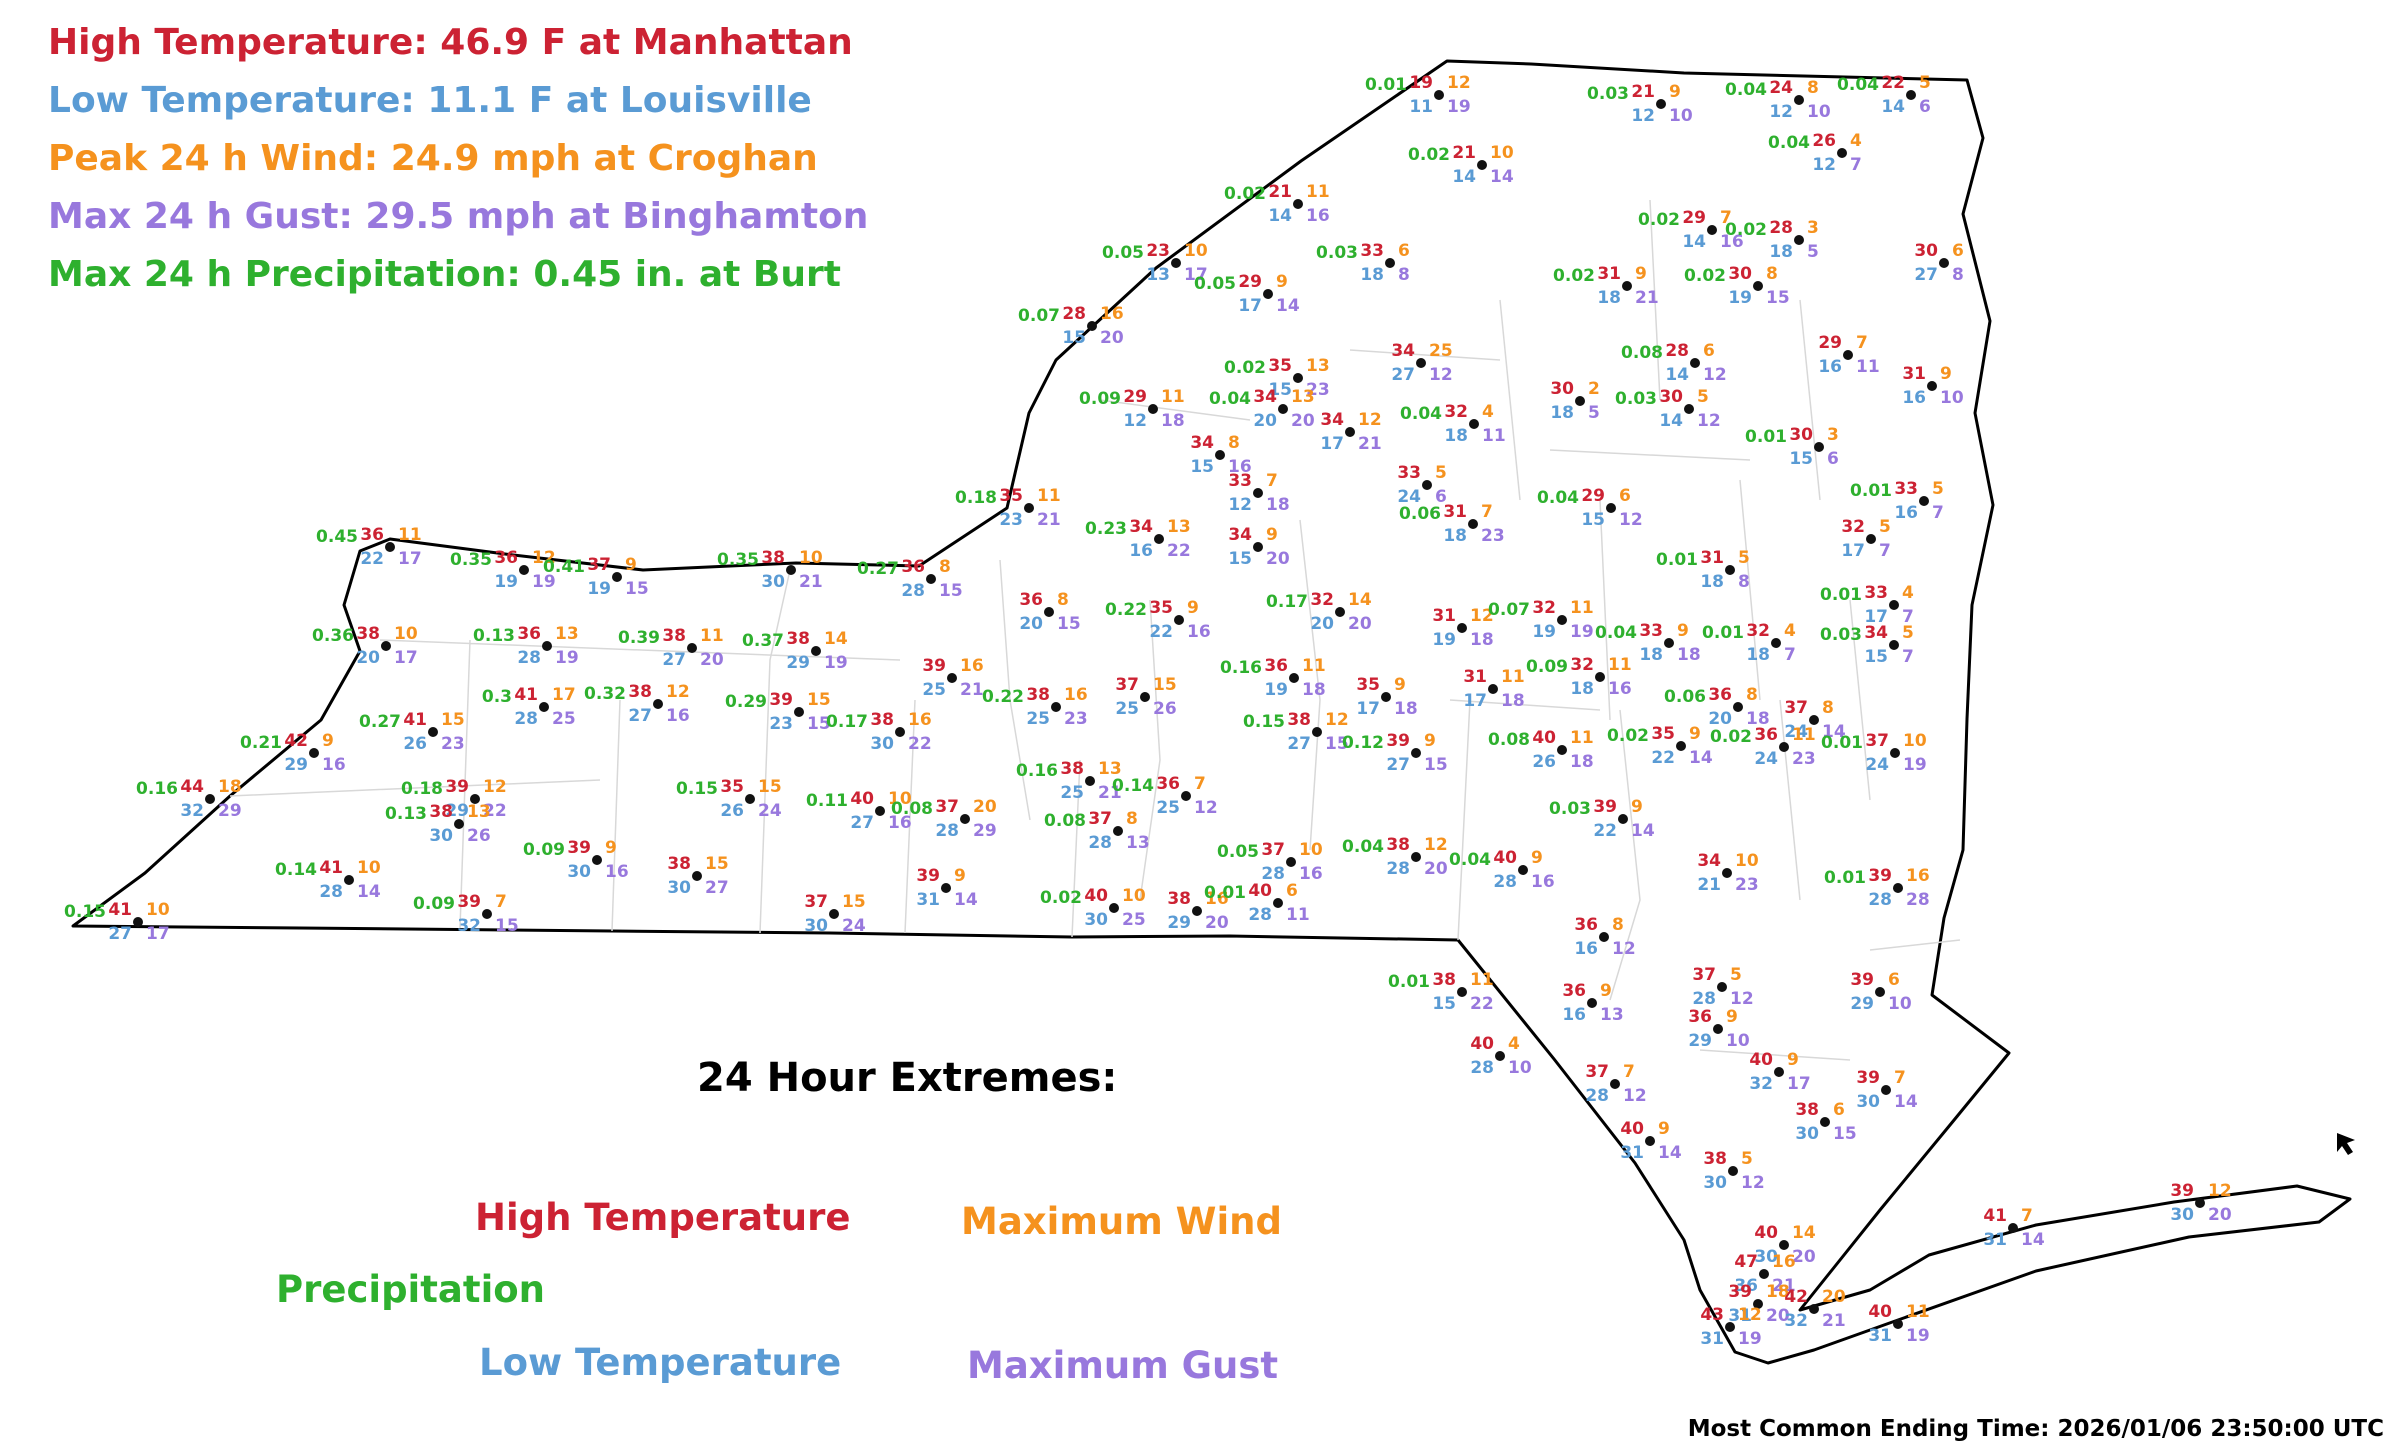 The width and height of the screenshot is (2400, 1450). I want to click on high-temp-value: 36, so click(1031, 600).